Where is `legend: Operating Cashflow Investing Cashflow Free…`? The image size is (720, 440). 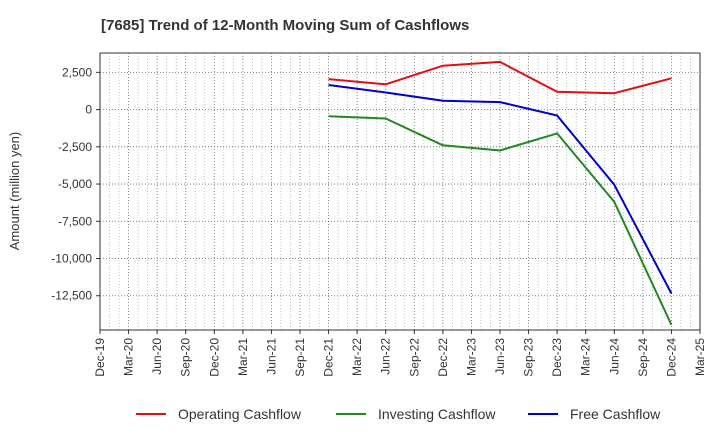 legend: Operating Cashflow Investing Cashflow Free… is located at coordinates (398, 414).